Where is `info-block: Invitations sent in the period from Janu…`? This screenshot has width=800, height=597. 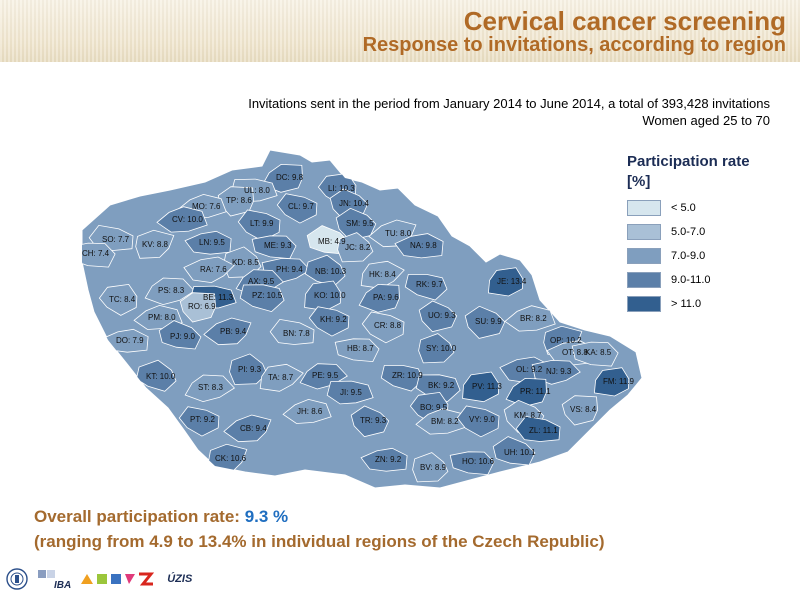 info-block: Invitations sent in the period from Janu… is located at coordinates (509, 112).